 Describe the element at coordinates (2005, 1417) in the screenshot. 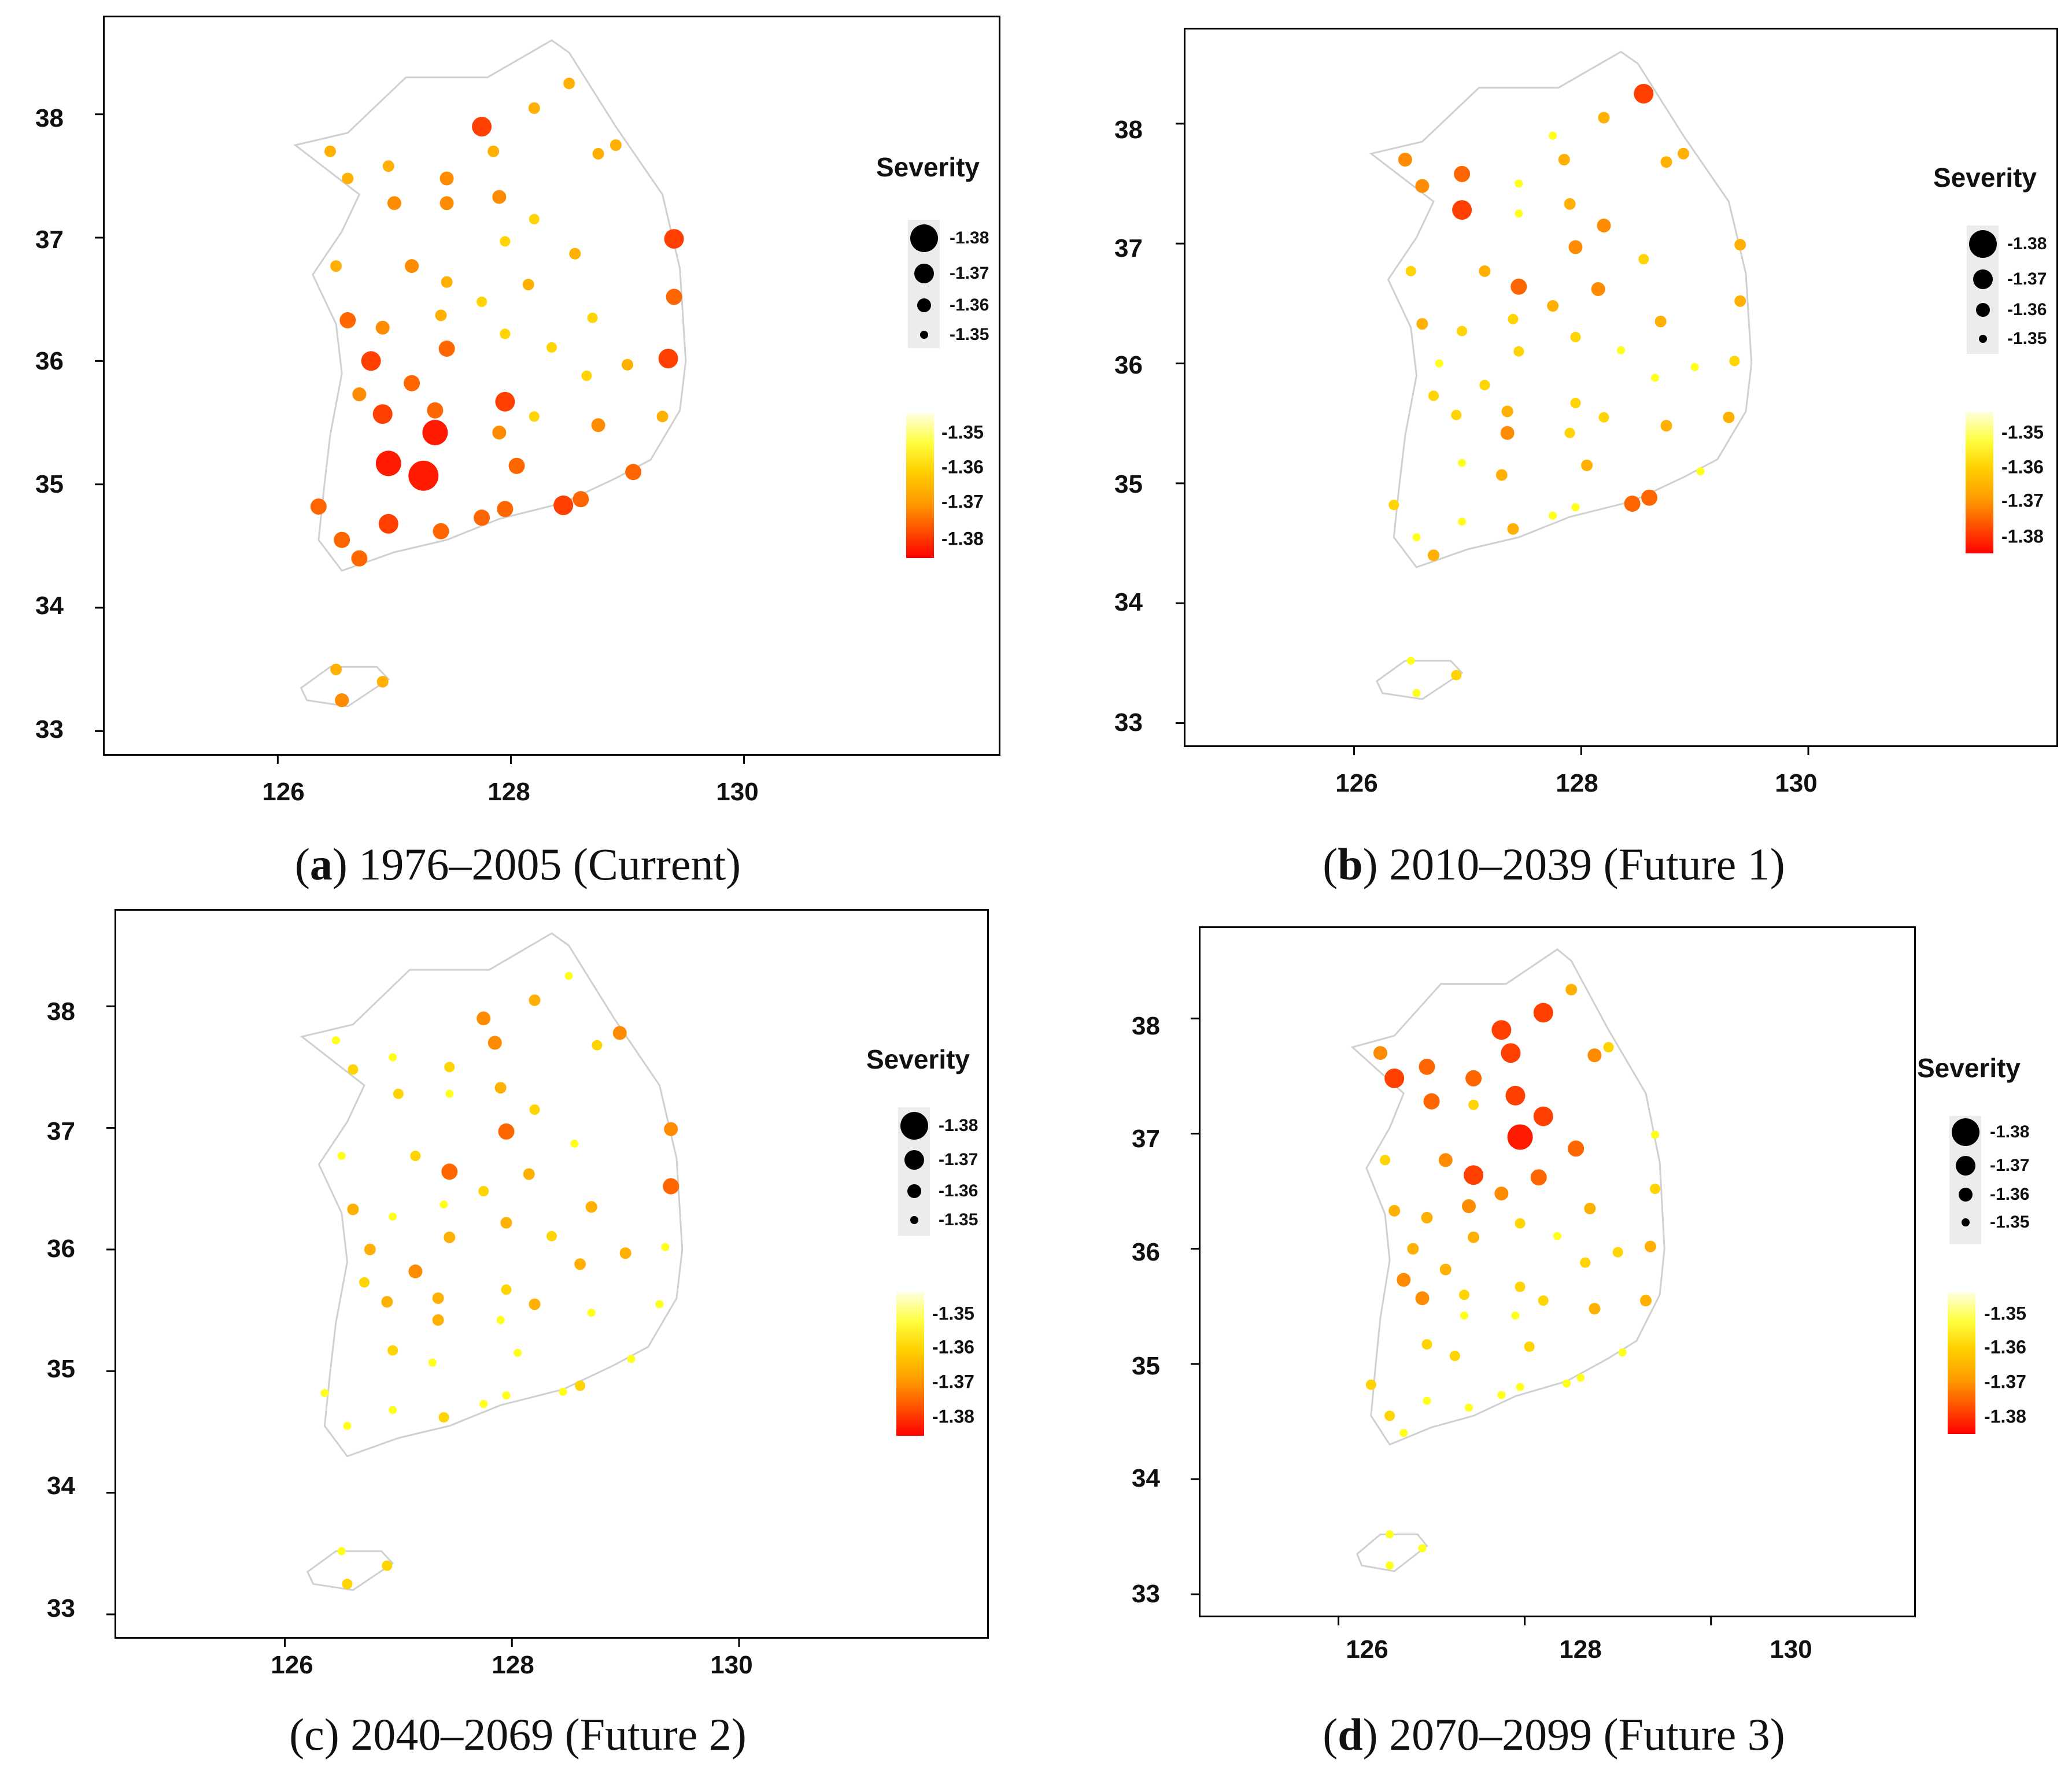

I see `color-label: -1.38` at that location.